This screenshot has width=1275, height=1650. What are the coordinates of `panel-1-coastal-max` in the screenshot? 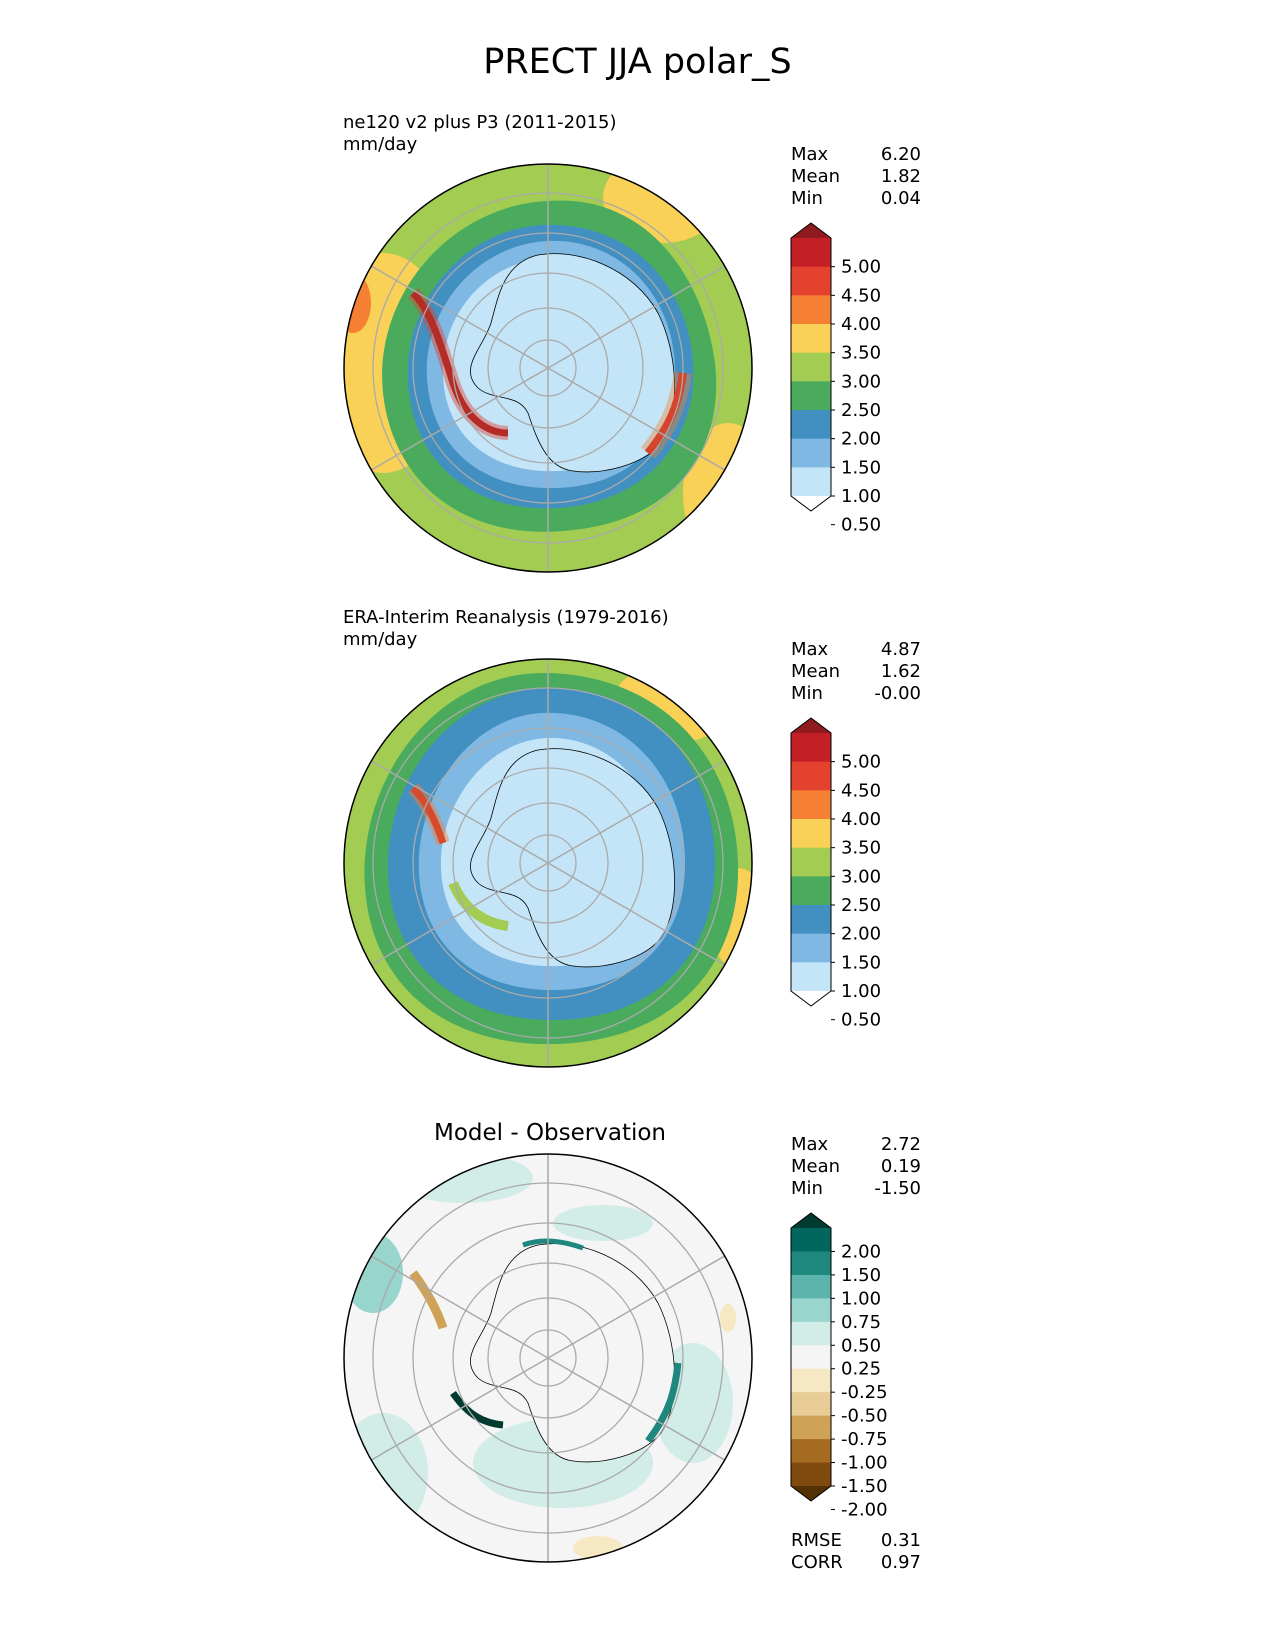 It's located at (459, 363).